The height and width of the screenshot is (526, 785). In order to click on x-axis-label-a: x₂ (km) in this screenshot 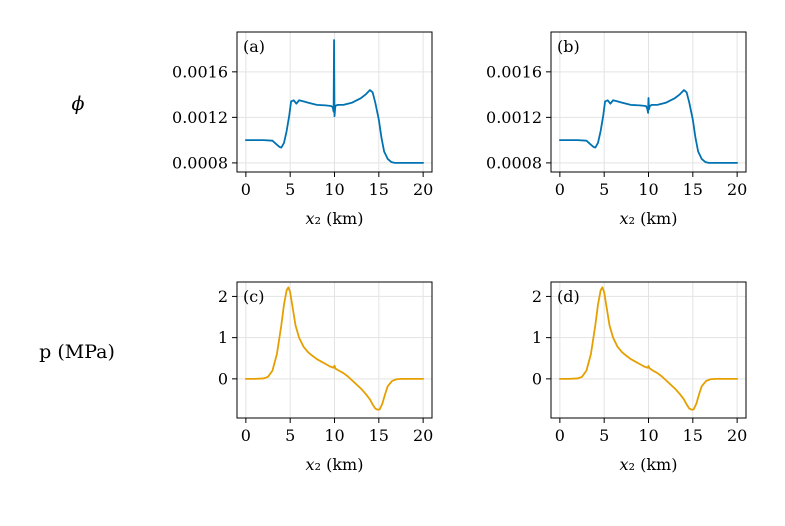, I will do `click(335, 218)`.